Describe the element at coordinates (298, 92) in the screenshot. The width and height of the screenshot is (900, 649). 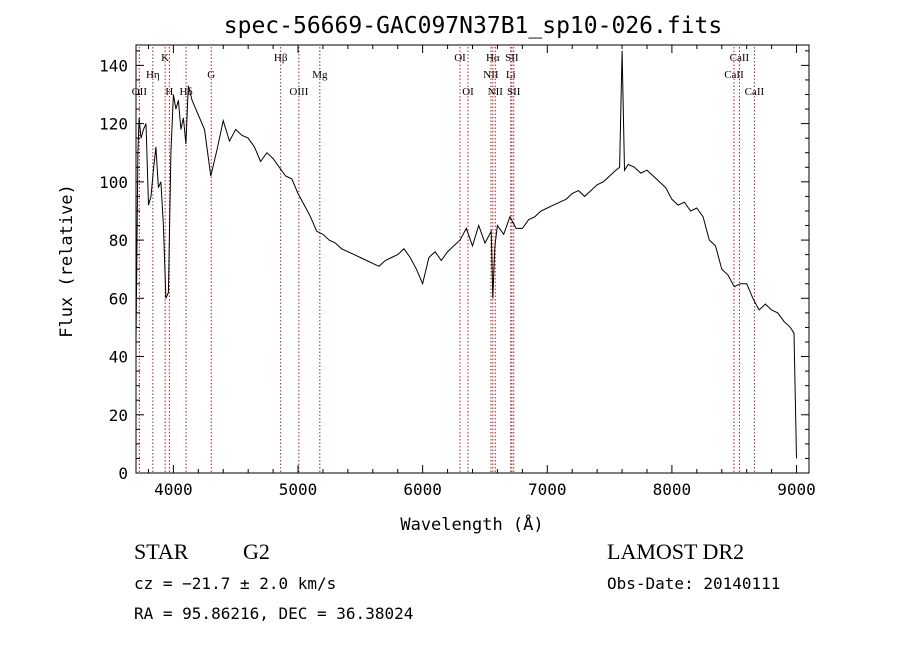
I see `line-marker-label: OIII` at that location.